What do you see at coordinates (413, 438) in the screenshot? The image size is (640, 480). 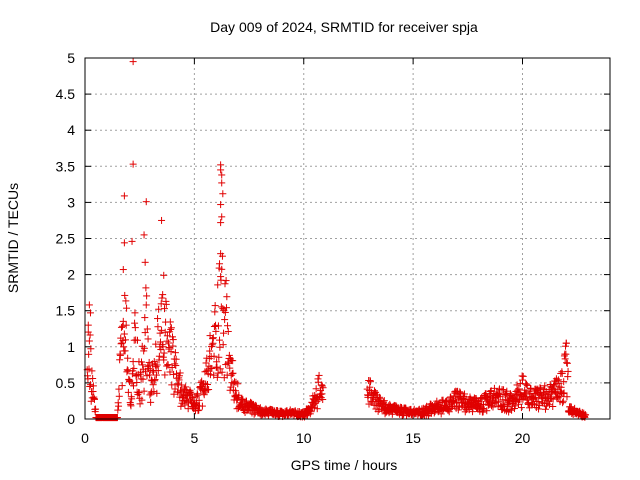 I see `x-tick-label: 15` at bounding box center [413, 438].